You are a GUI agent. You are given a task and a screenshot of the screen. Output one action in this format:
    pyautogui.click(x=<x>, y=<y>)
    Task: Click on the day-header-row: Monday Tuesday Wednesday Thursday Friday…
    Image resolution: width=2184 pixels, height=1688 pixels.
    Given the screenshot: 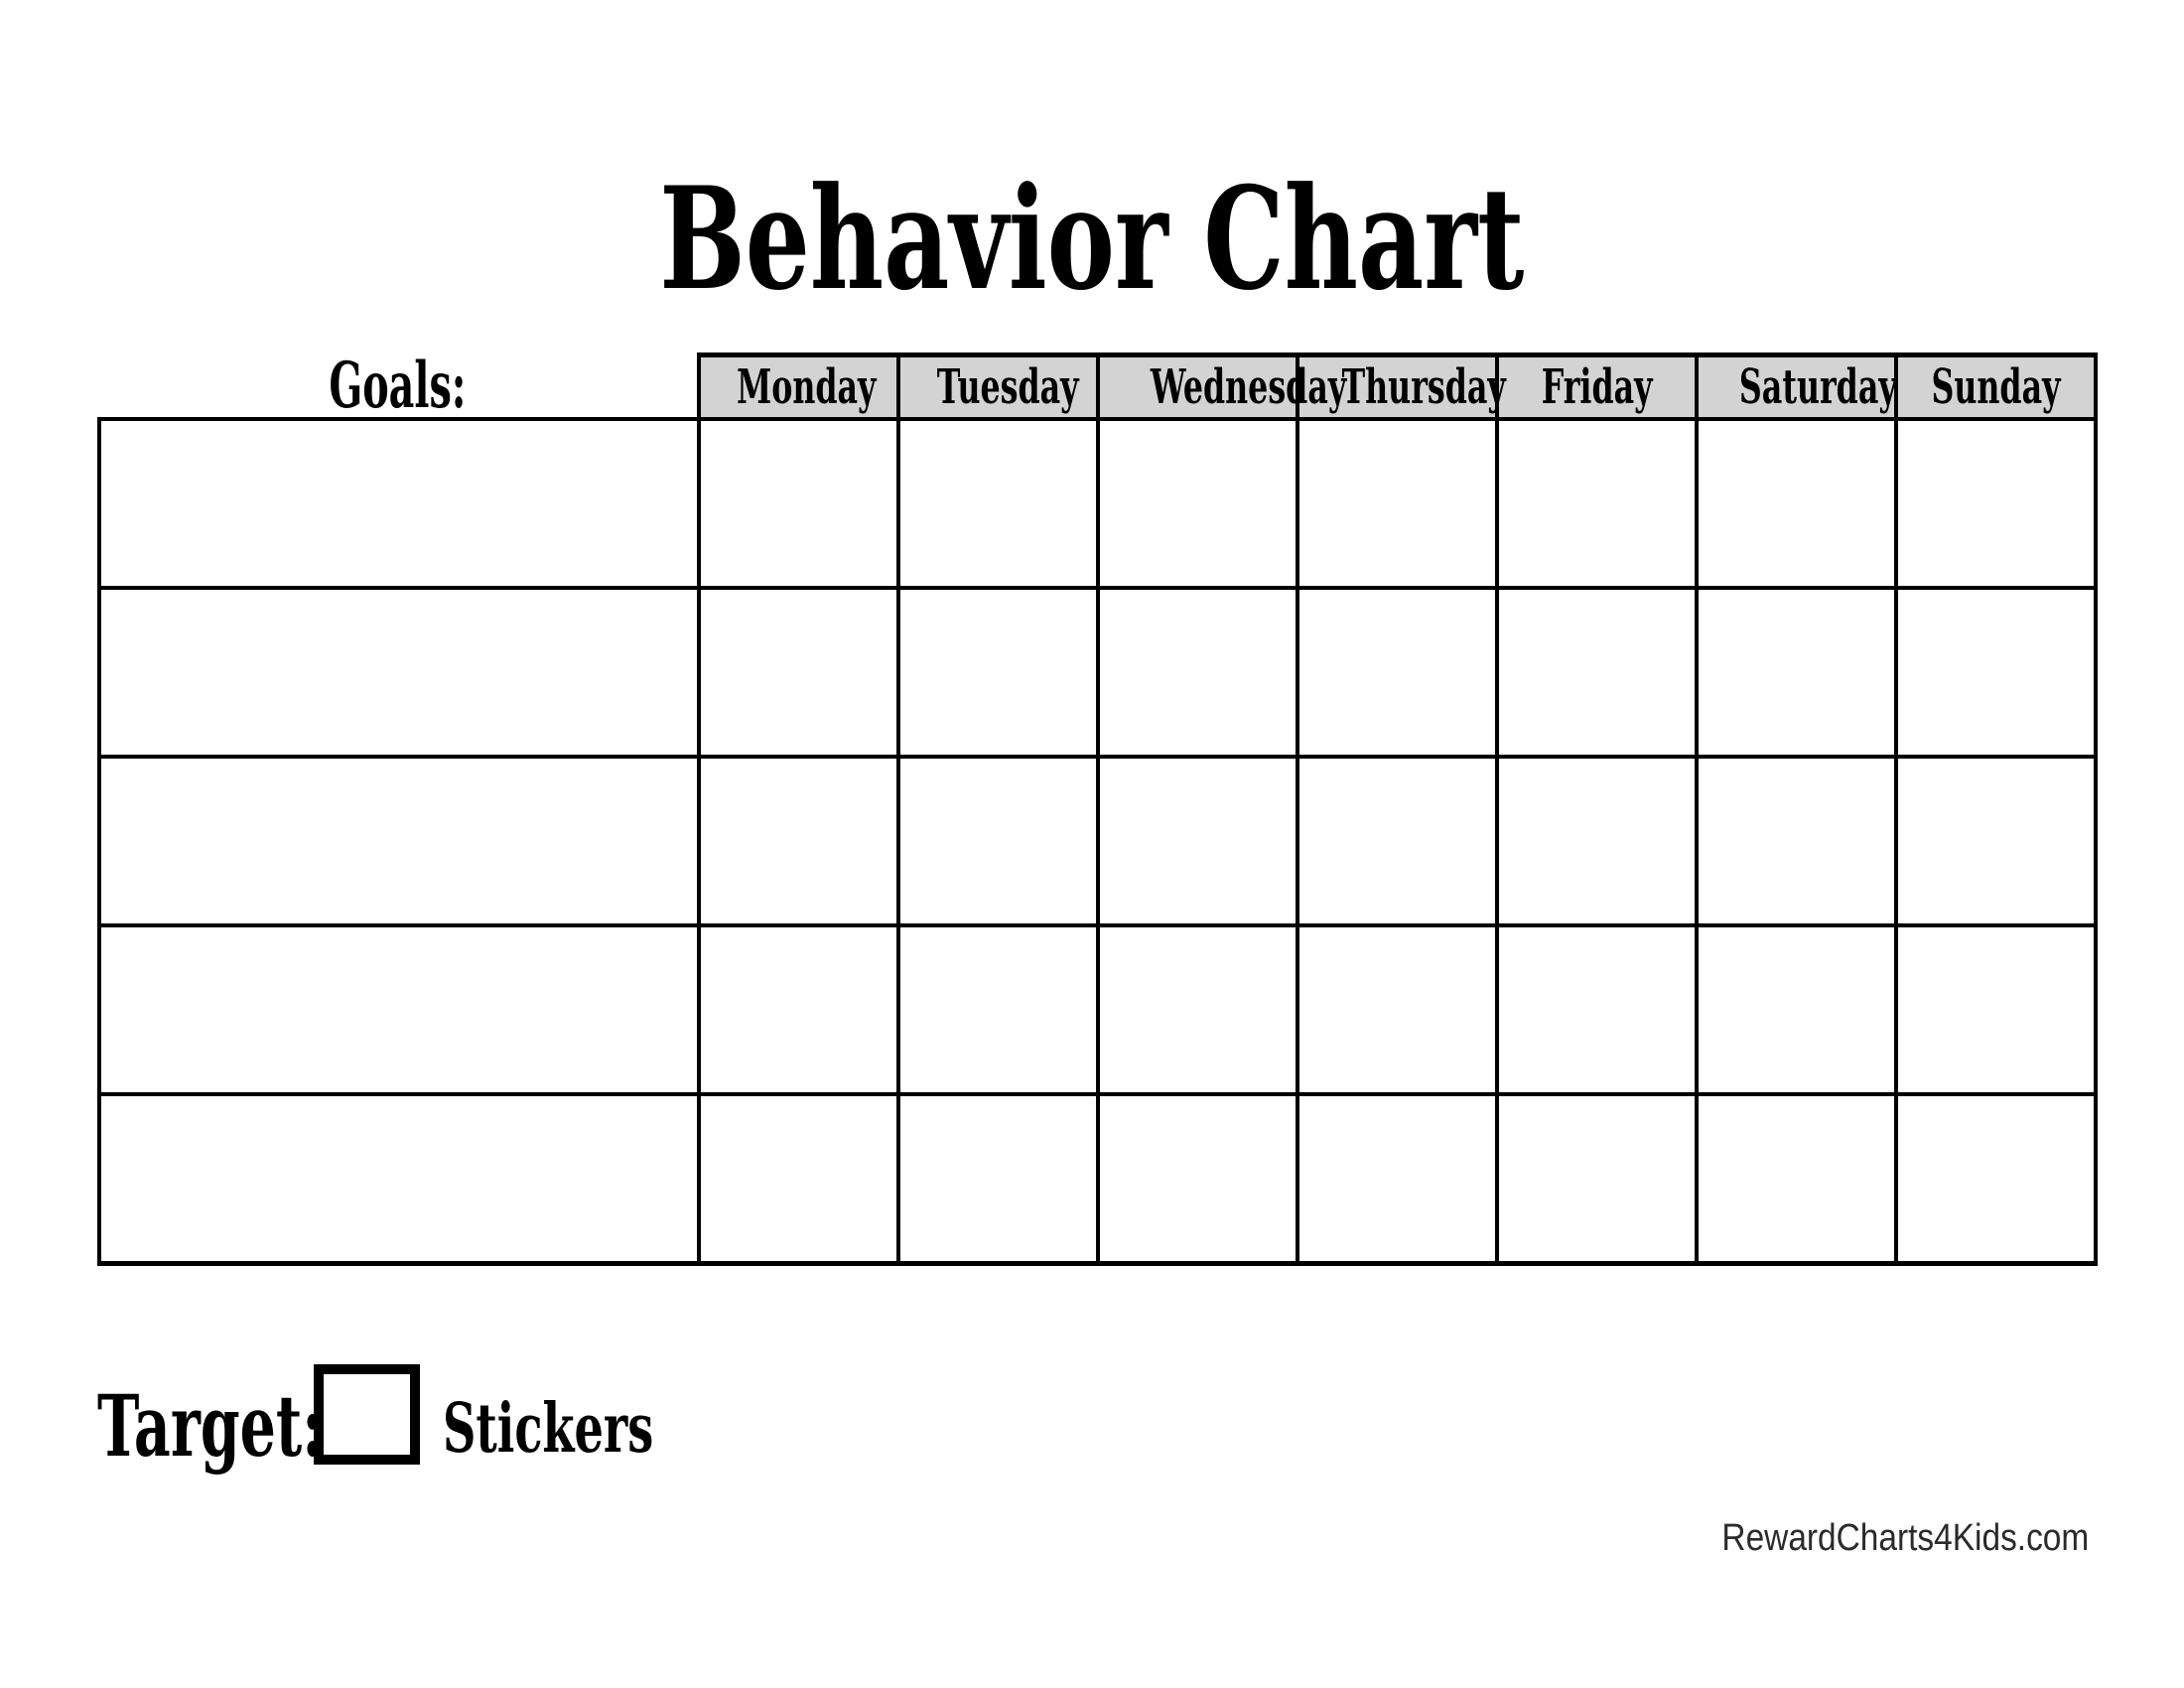 What is the action you would take?
    pyautogui.click(x=1098, y=386)
    